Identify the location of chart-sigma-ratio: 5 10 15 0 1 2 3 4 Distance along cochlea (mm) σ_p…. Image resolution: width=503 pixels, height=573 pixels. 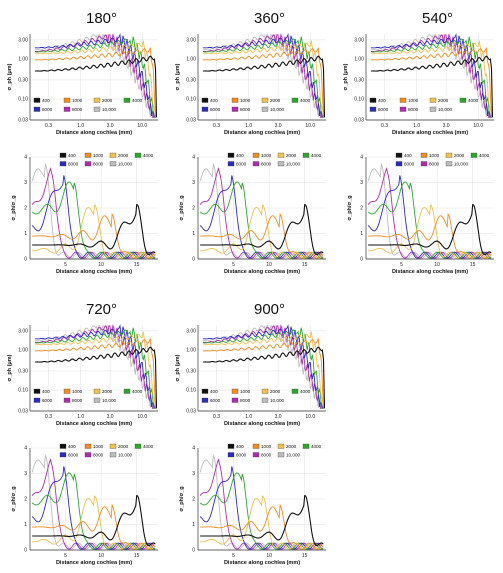
(252, 504).